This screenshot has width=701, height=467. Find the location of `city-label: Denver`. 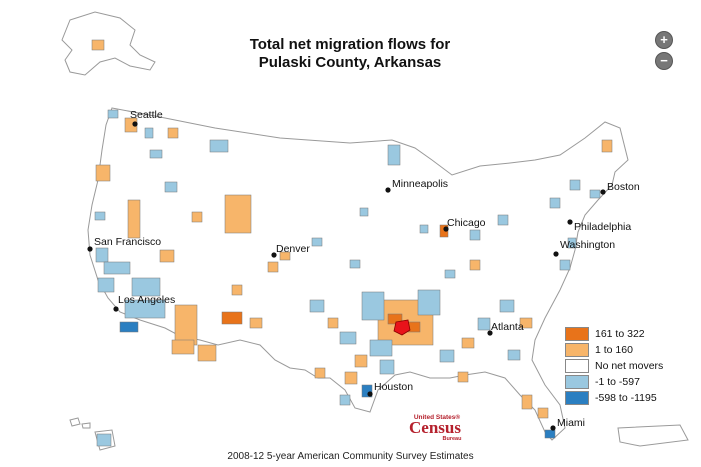

city-label: Denver is located at coordinates (293, 249).